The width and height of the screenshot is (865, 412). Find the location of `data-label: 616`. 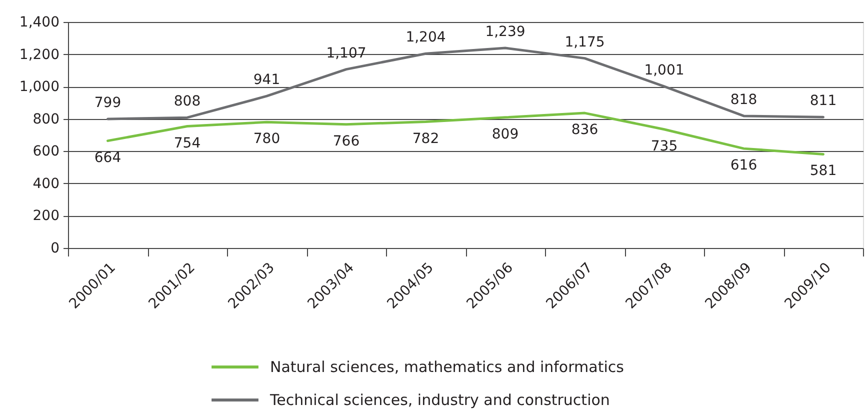

data-label: 616 is located at coordinates (744, 166).